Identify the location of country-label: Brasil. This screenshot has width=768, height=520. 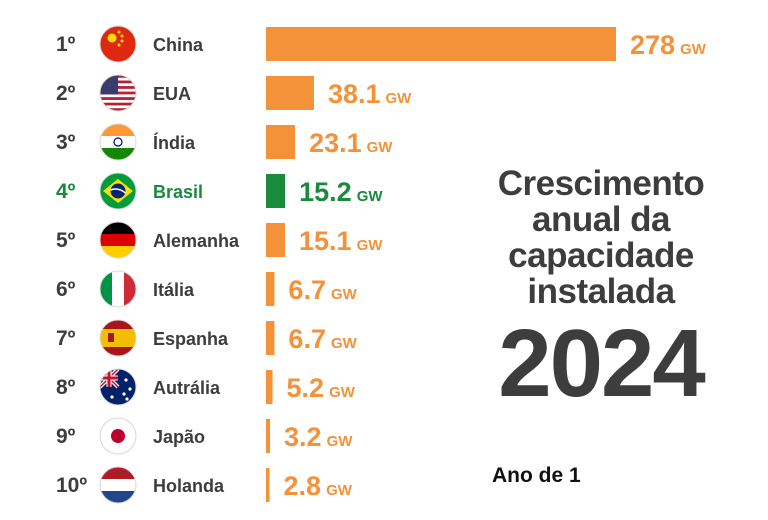
(178, 192).